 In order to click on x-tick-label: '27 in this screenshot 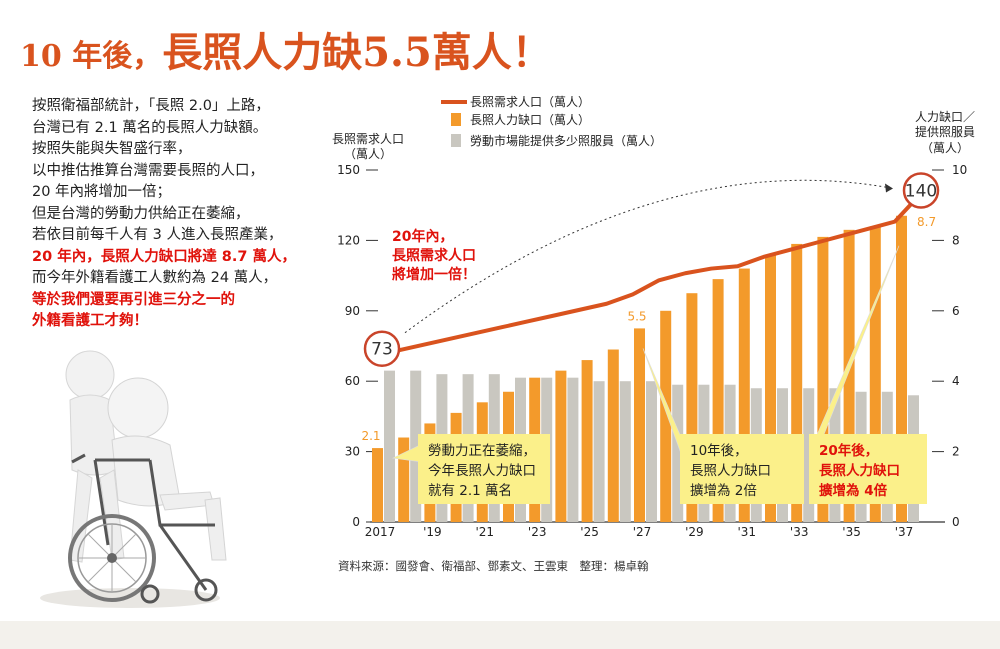, I will do `click(642, 532)`.